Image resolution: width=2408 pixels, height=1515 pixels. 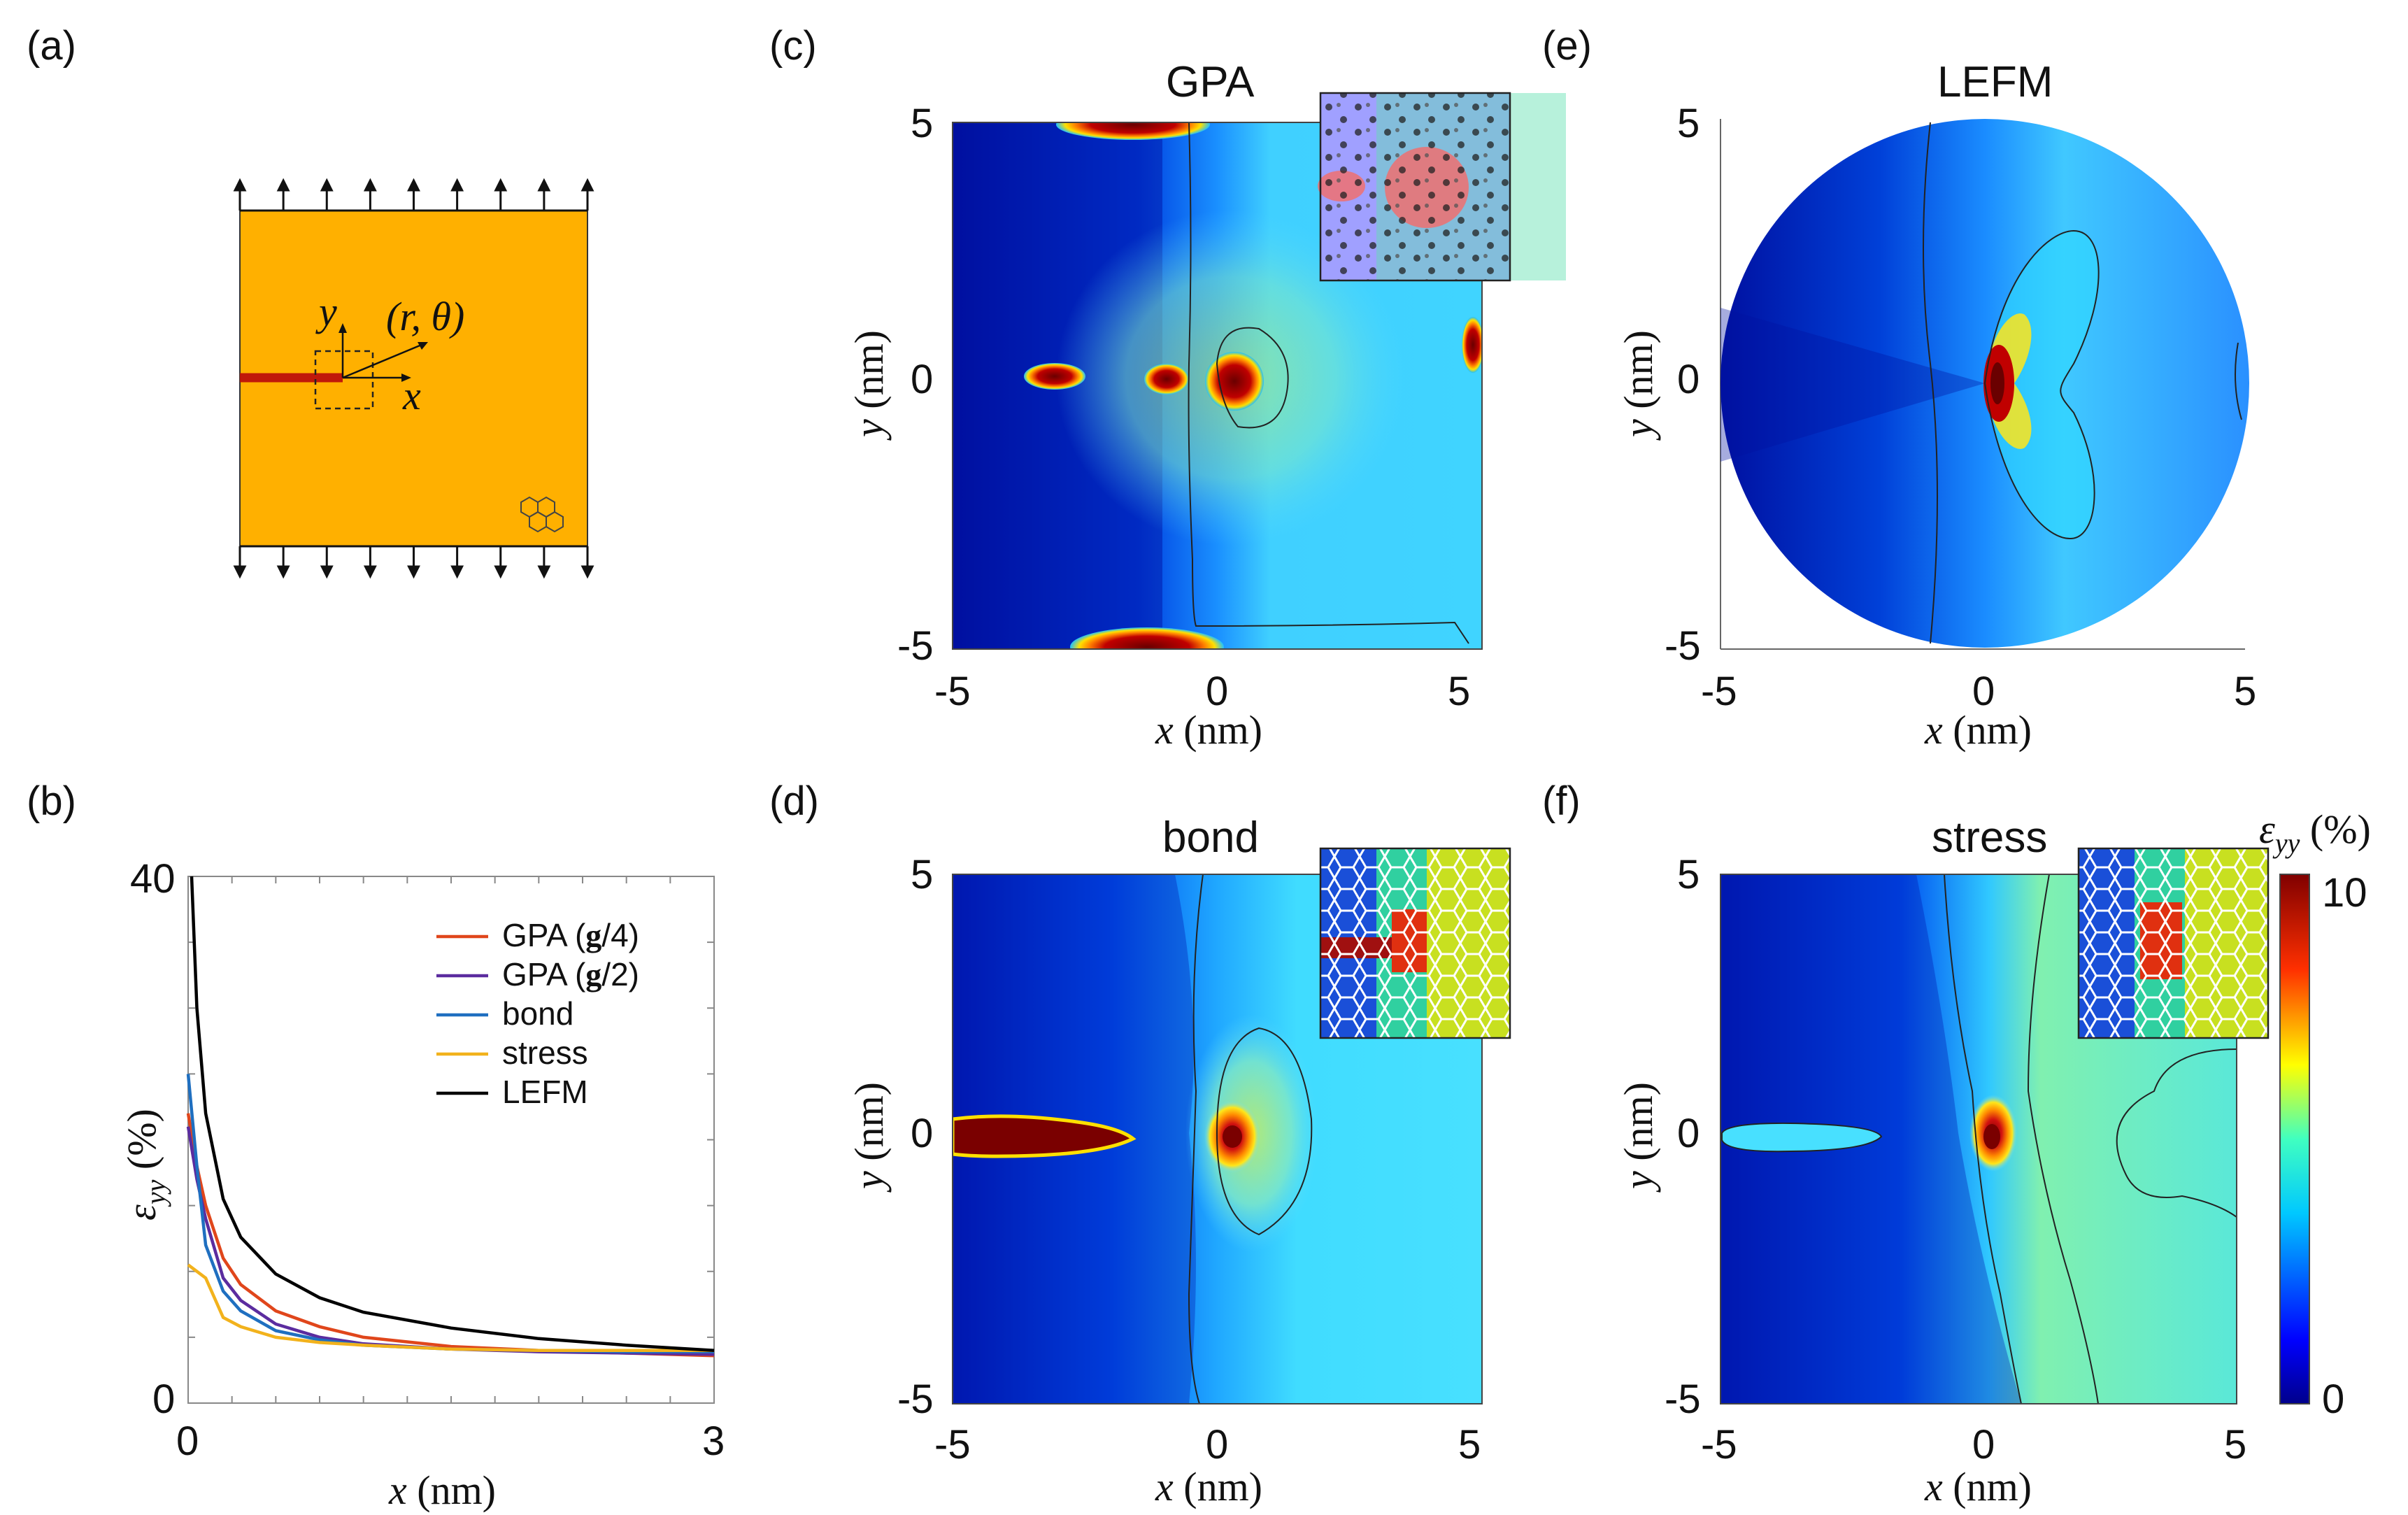 What do you see at coordinates (1208, 730) in the screenshot?
I see `c-x-axis-title: x (nm)` at bounding box center [1208, 730].